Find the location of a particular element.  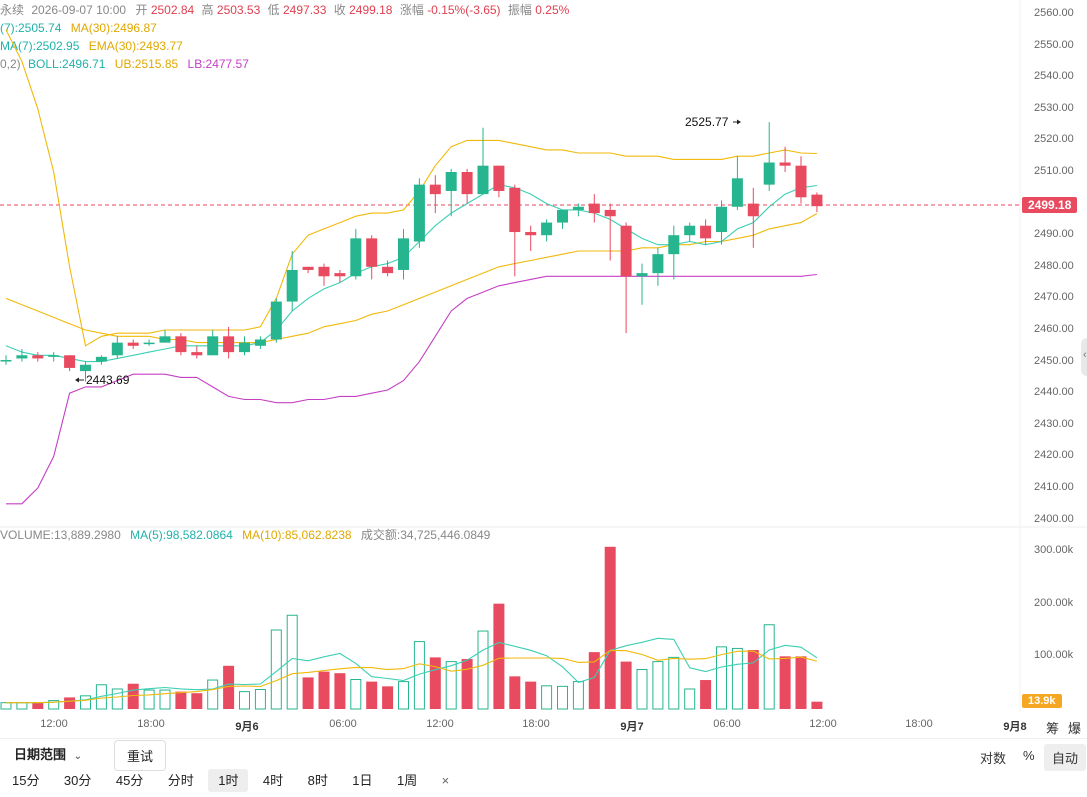

price-tick-label: 2410.00 is located at coordinates (1054, 487).